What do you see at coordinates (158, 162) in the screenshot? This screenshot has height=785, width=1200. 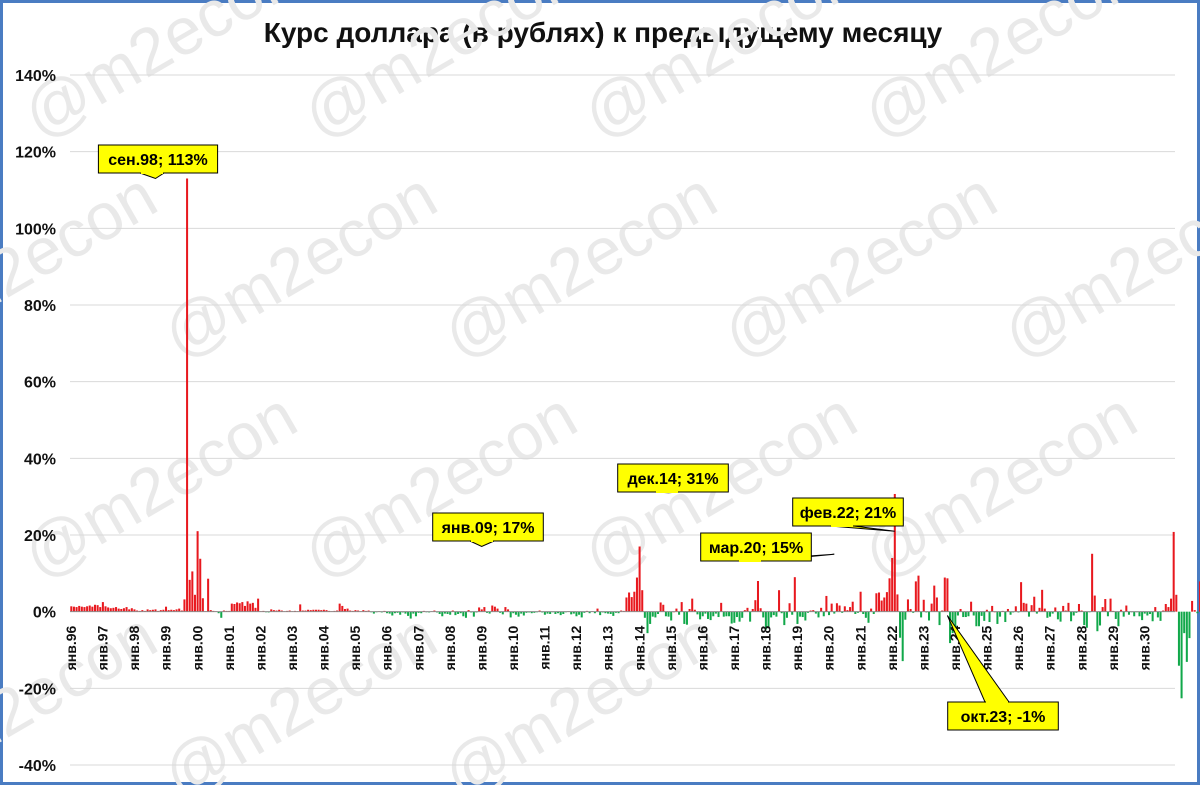 I see `callout: сен.98; 113%` at bounding box center [158, 162].